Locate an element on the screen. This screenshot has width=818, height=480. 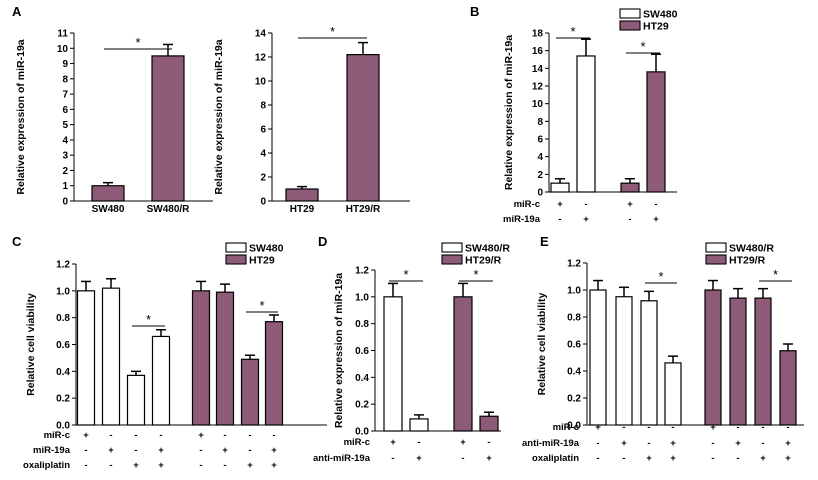
panel-label: B is located at coordinates (474, 11).